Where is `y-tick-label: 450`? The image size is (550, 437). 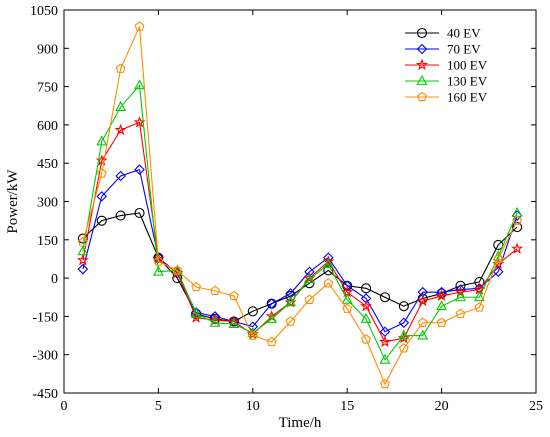
y-tick-label: 450 is located at coordinates (47, 164).